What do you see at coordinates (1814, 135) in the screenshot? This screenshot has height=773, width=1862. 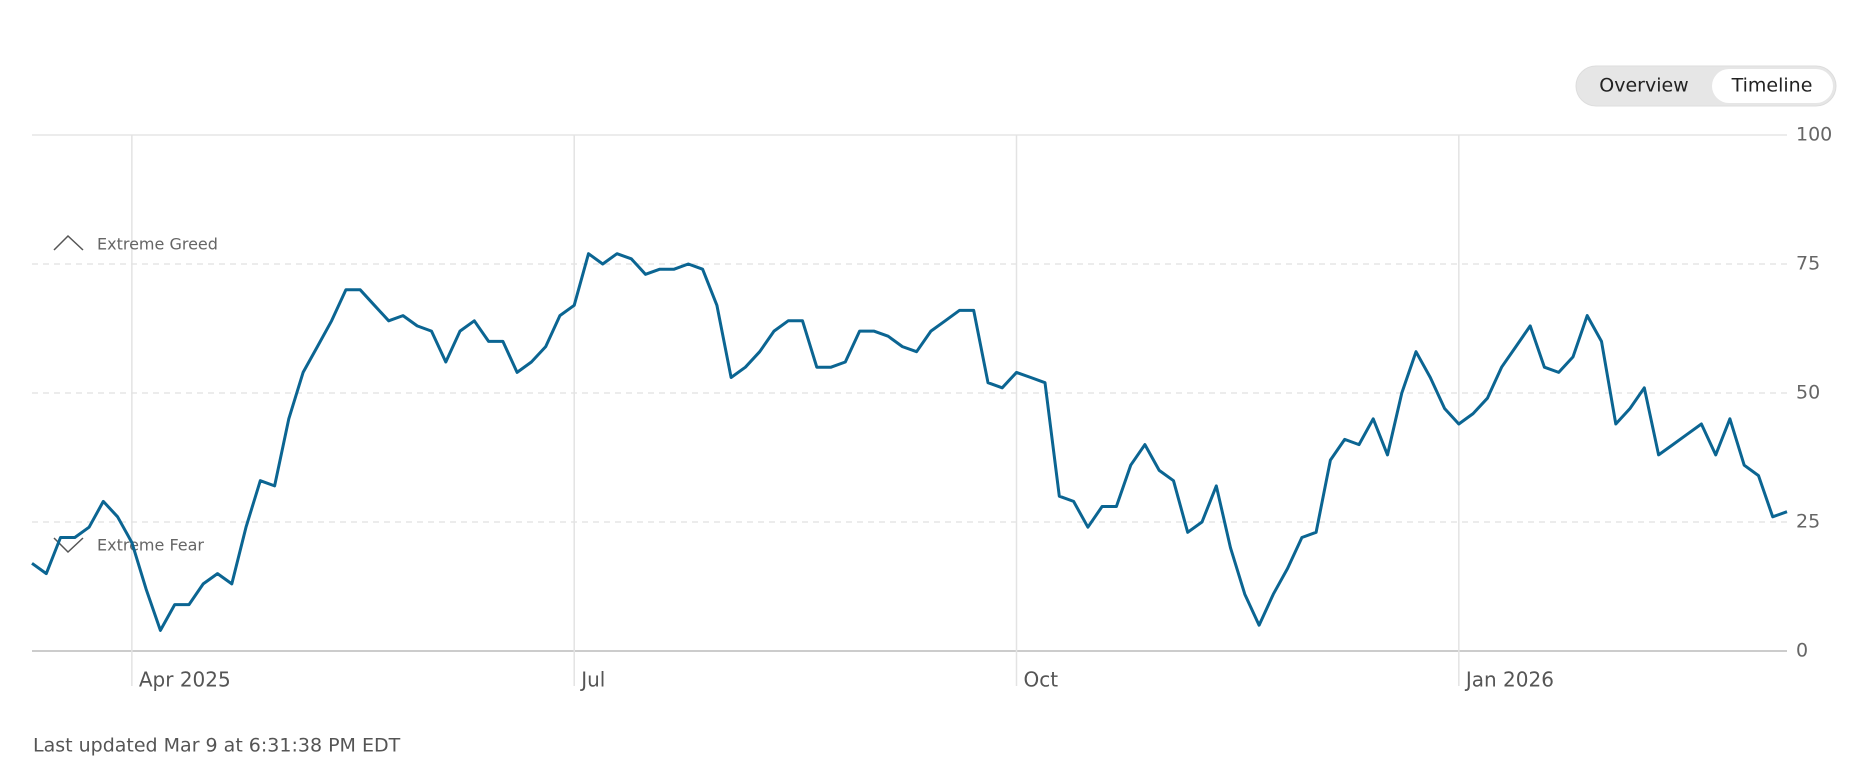 I see `y-tick-label: 100` at bounding box center [1814, 135].